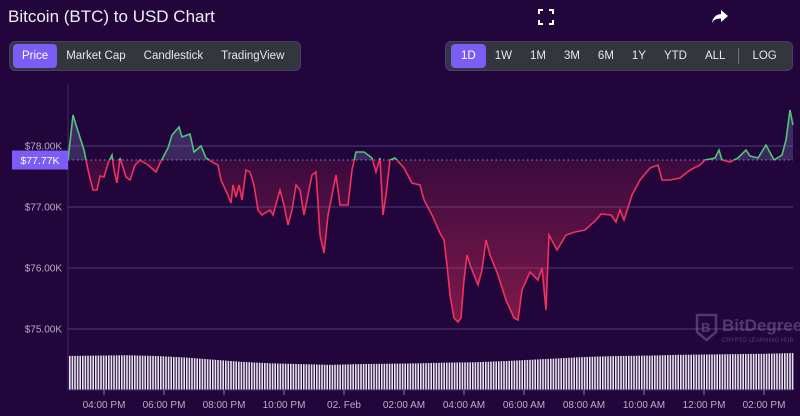 The height and width of the screenshot is (416, 800). What do you see at coordinates (96, 56) in the screenshot?
I see `tab-market-cap: Market Cap` at bounding box center [96, 56].